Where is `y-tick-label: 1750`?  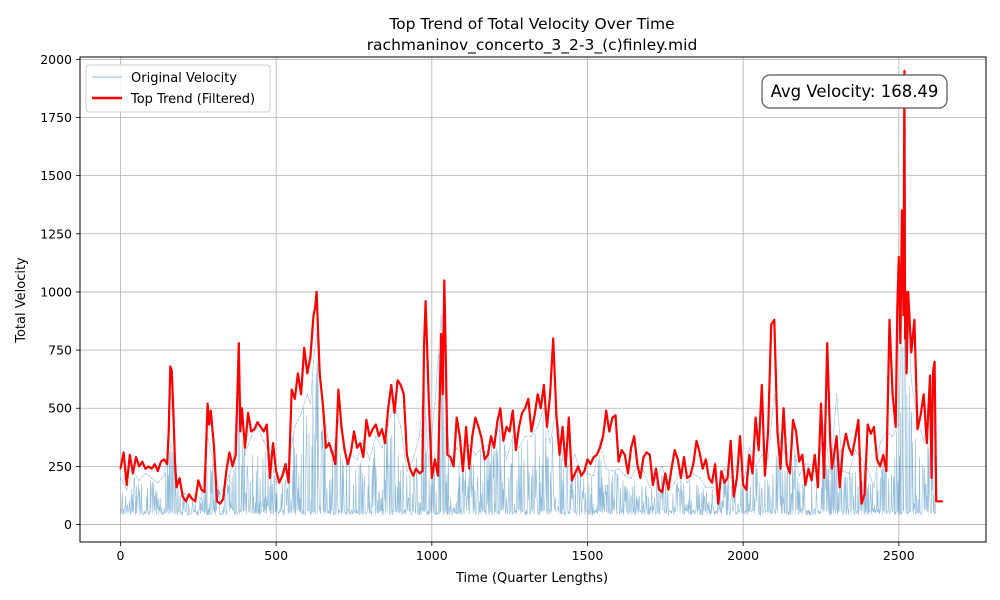 y-tick-label: 1750 is located at coordinates (56, 117).